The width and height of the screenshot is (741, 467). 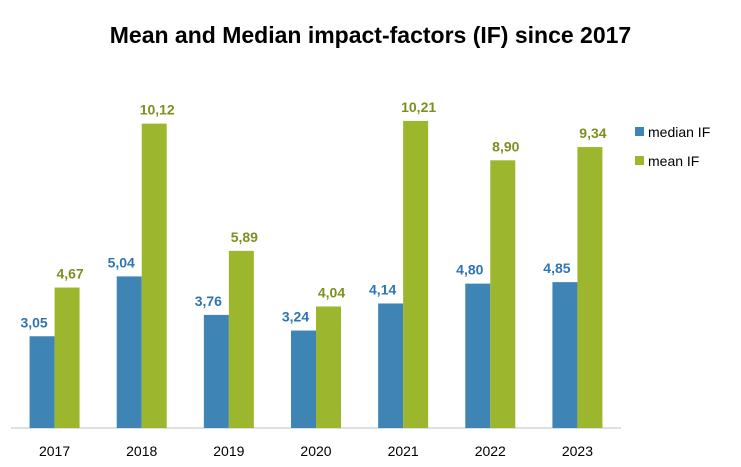 I want to click on legend-swatch-mean-if, so click(x=639, y=160).